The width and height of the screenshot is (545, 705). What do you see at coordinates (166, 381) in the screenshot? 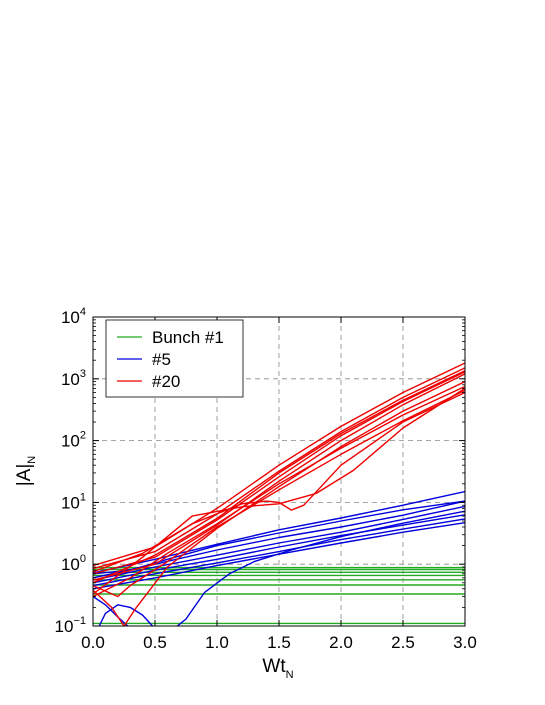
I see `legend-label-20: #20` at bounding box center [166, 381].